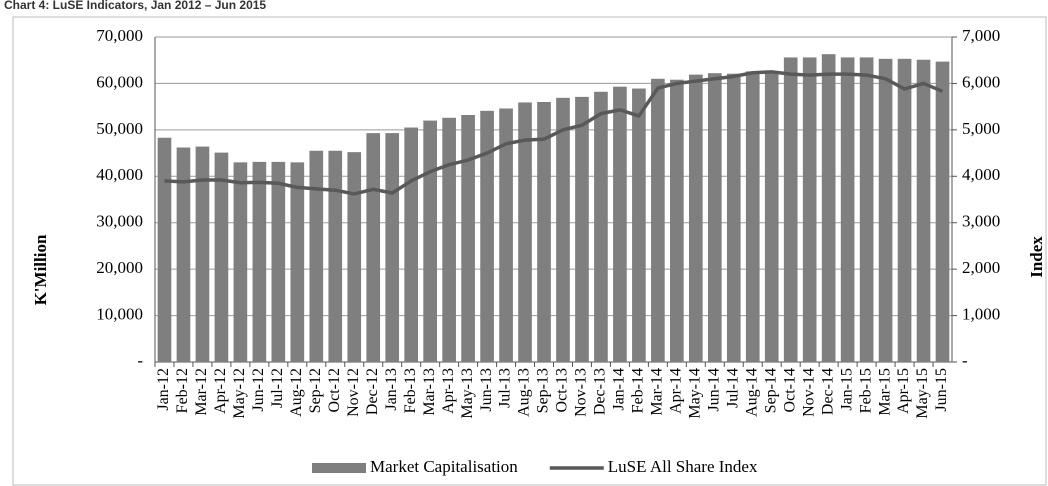  What do you see at coordinates (277, 388) in the screenshot?
I see `x-tick-label: Jul-12` at bounding box center [277, 388].